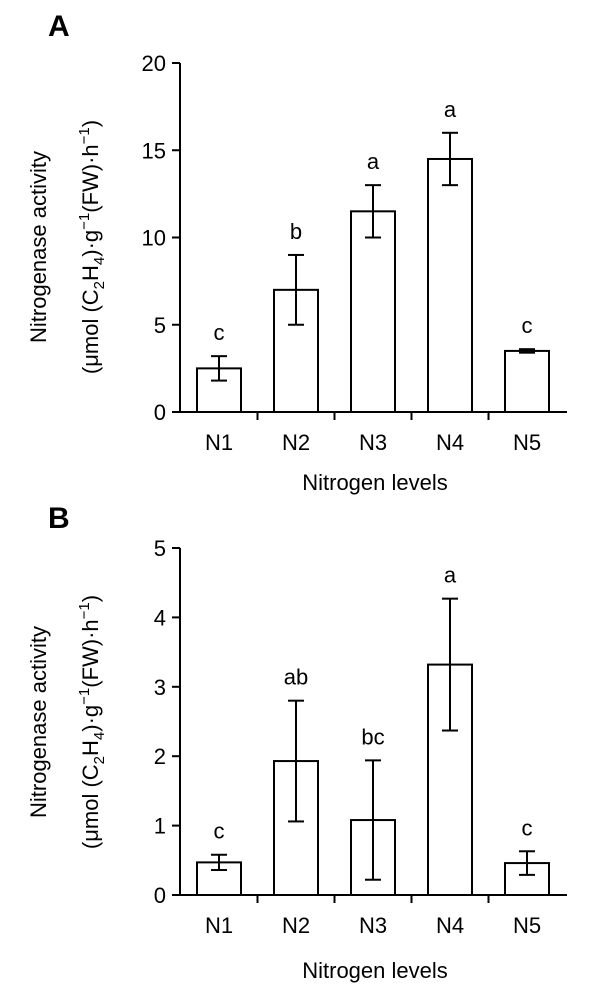 This screenshot has width=600, height=1000. I want to click on x-tick-label-n4-b: N4, so click(450, 925).